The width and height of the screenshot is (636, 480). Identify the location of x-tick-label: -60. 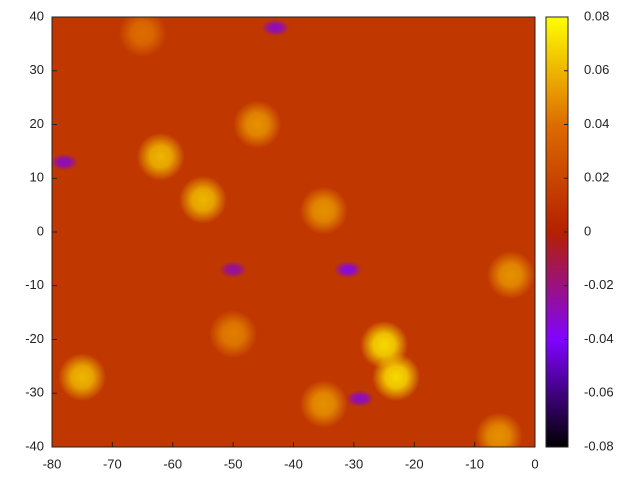
(172, 463).